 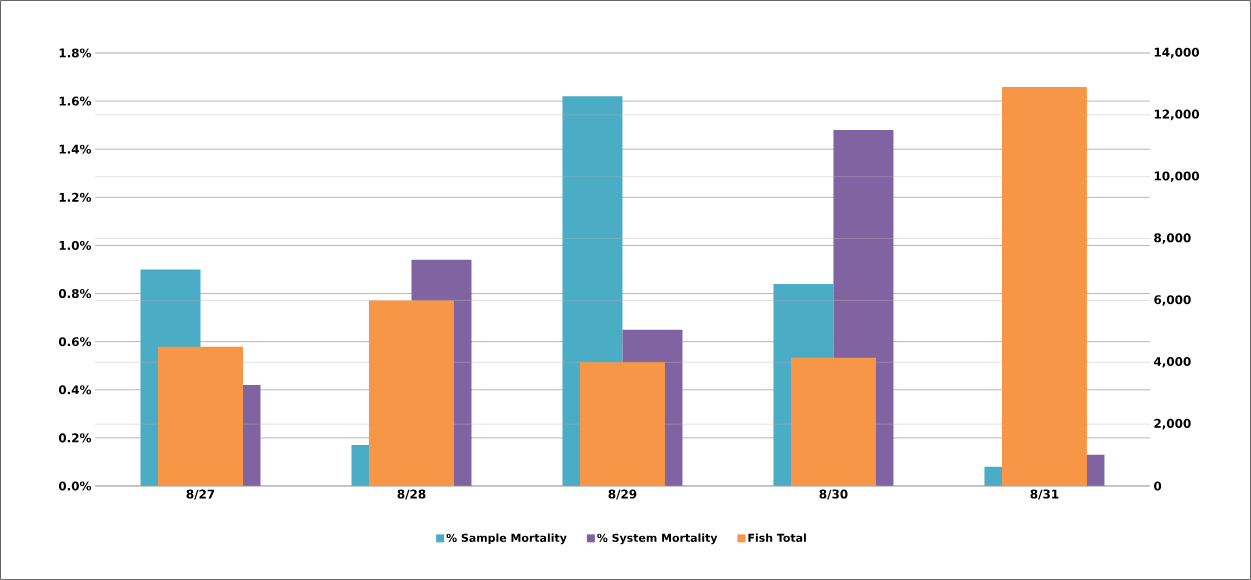 What do you see at coordinates (1172, 362) in the screenshot?
I see `y2-tick-label: 4,000` at bounding box center [1172, 362].